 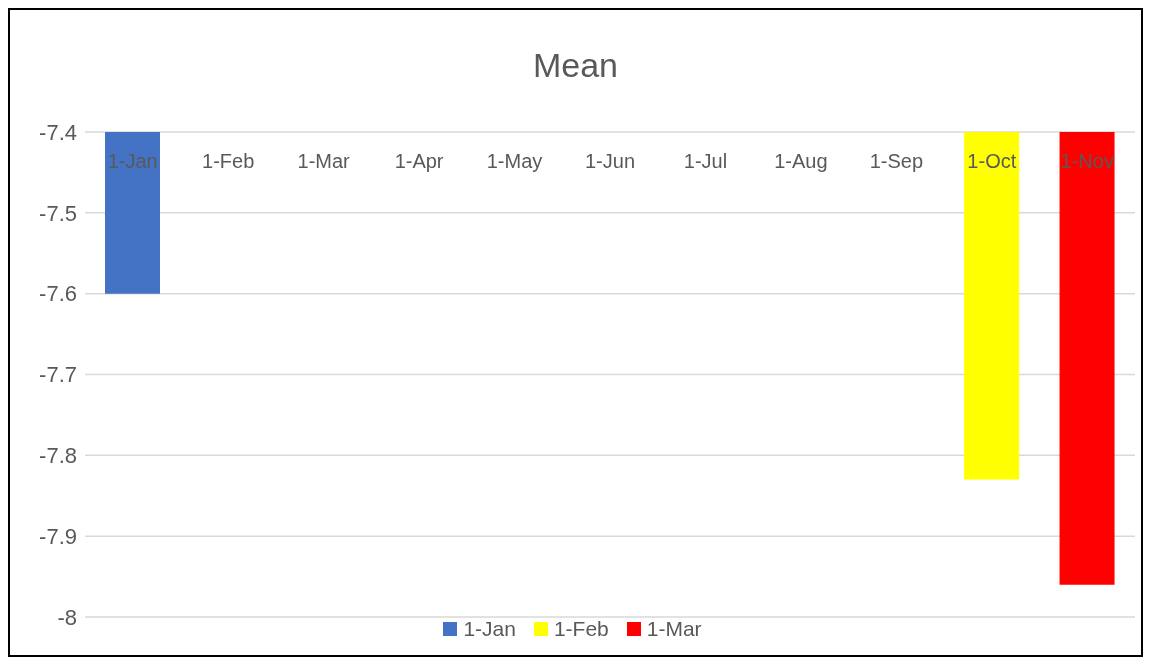 I want to click on legend-label: 1-Feb, so click(x=581, y=629).